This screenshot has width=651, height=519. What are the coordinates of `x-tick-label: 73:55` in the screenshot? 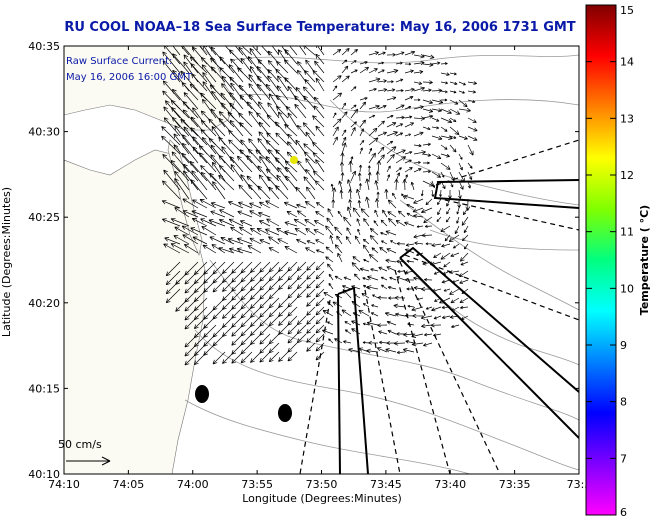 It's located at (257, 484).